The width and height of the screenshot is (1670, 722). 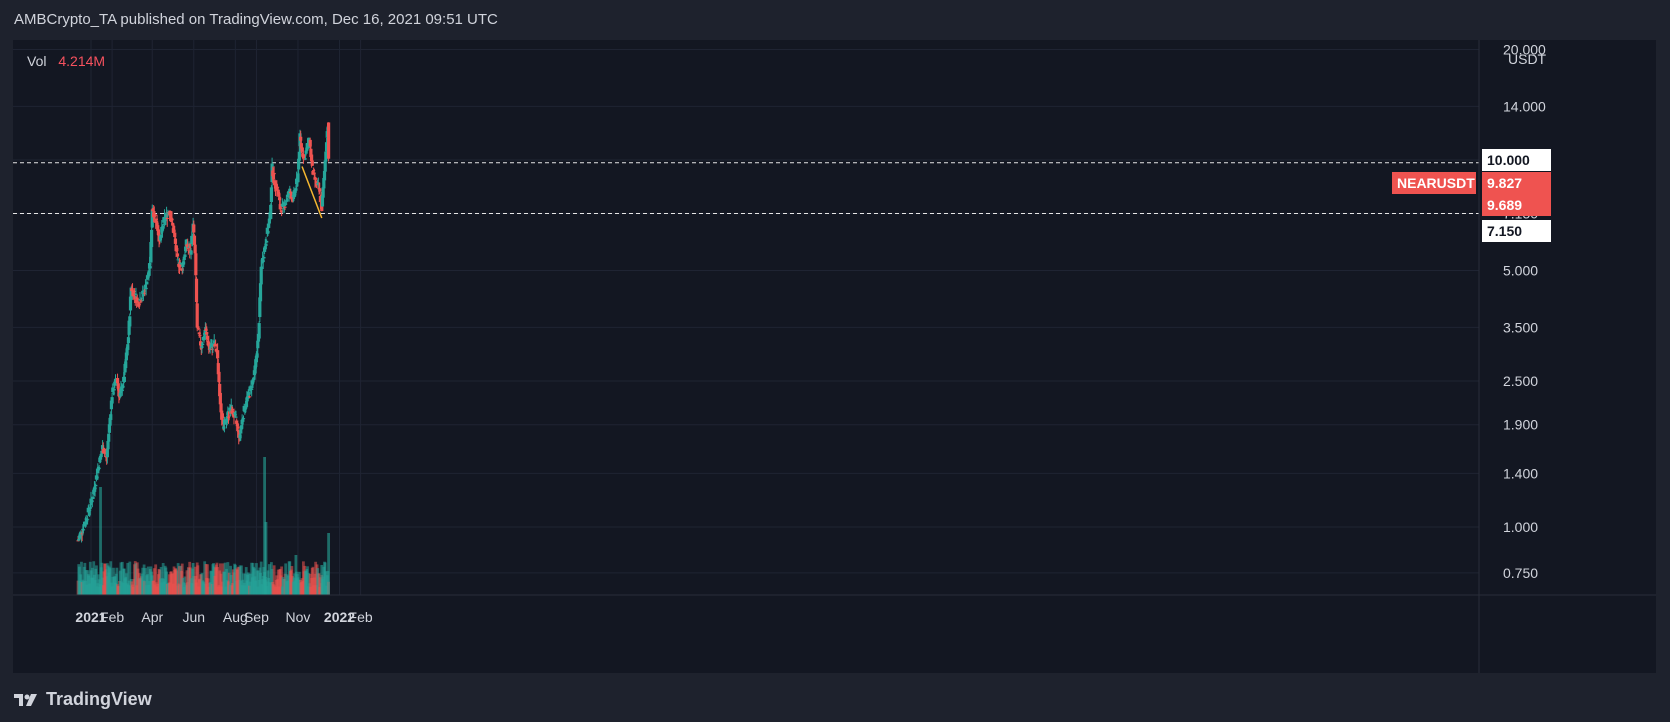 I want to click on last-price-tag: 9.827, so click(x=1516, y=183).